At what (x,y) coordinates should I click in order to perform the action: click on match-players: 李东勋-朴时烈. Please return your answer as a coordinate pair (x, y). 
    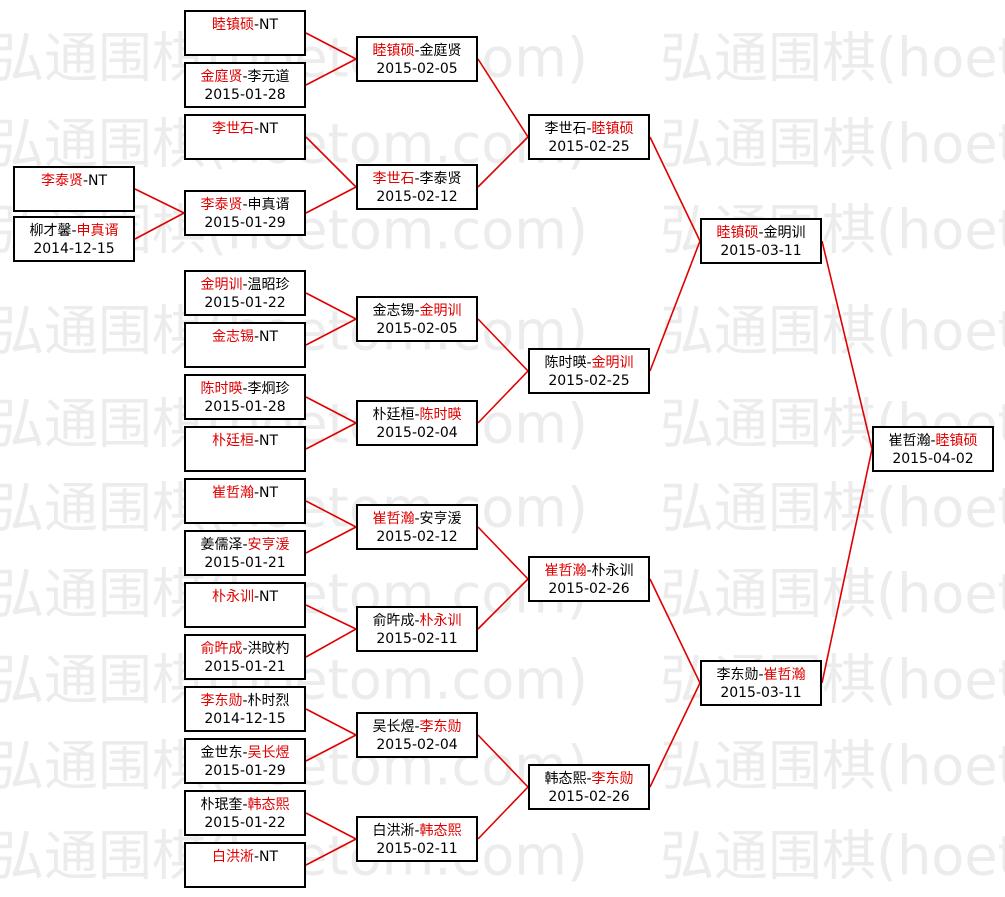
    Looking at the image, I should click on (244, 701).